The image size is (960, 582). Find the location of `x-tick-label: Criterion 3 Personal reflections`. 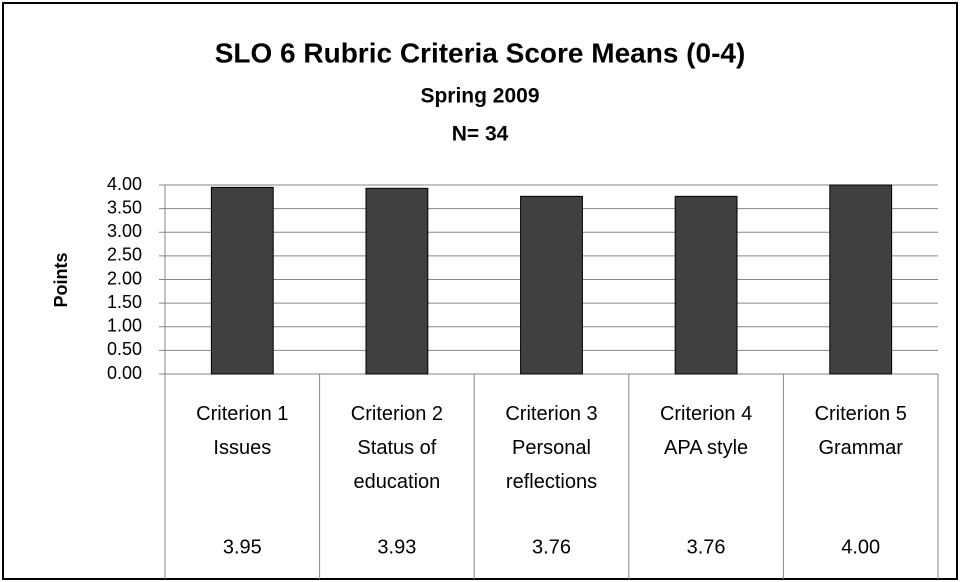

x-tick-label: Criterion 3 Personal reflections is located at coordinates (551, 448).